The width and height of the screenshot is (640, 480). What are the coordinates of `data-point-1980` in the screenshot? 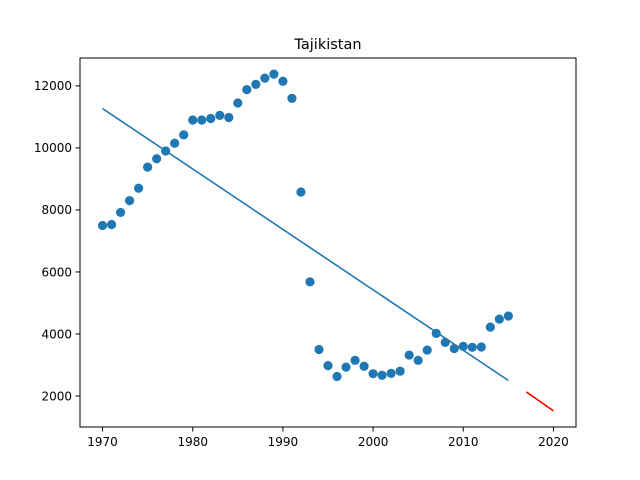 It's located at (193, 120).